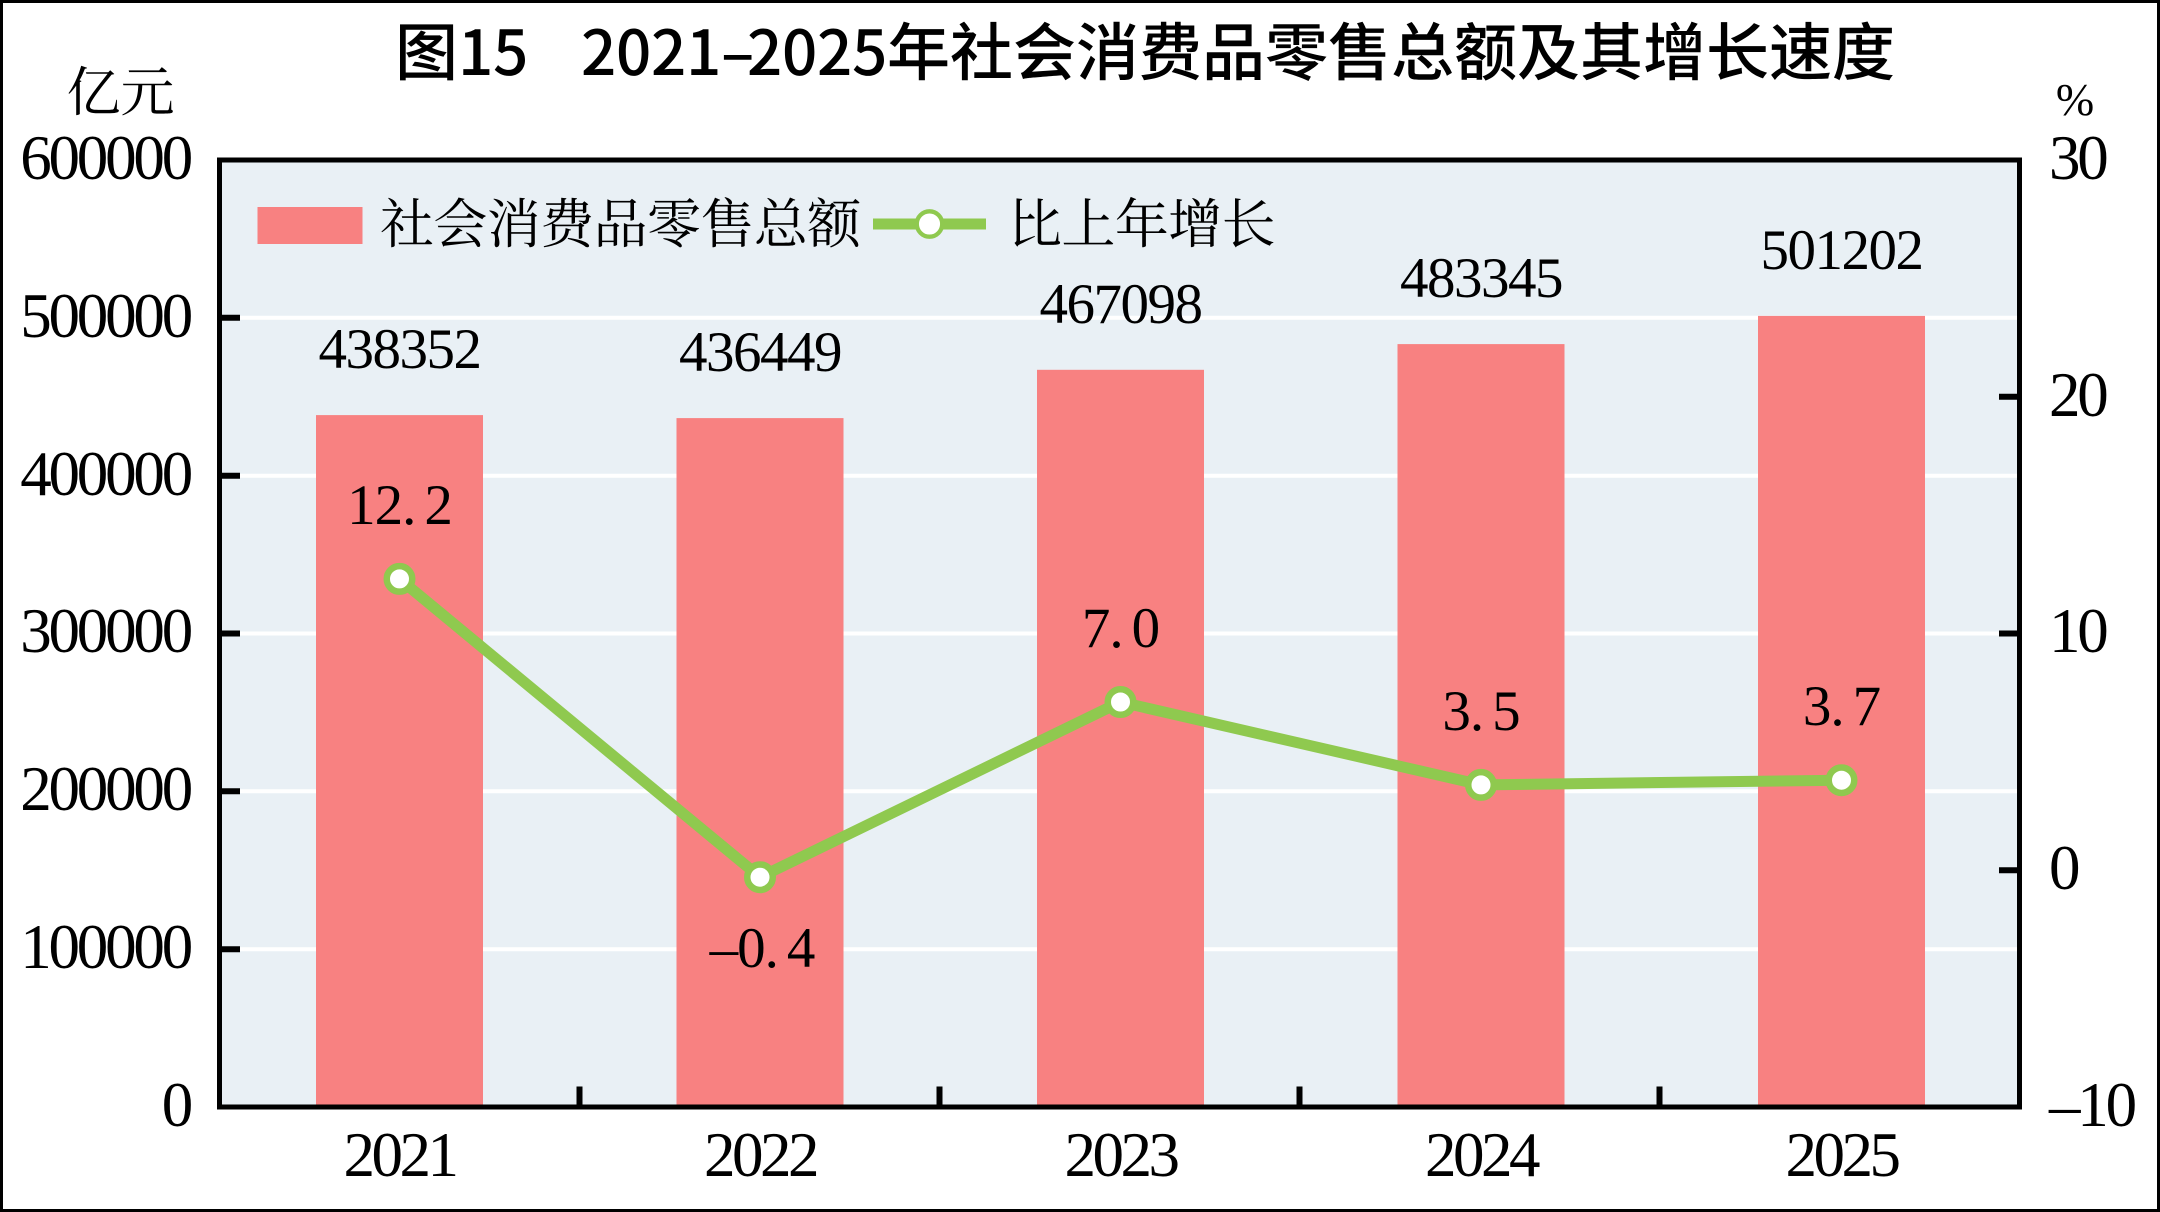  I want to click on svg-text:3.7: 3. 7, so click(1841, 706).